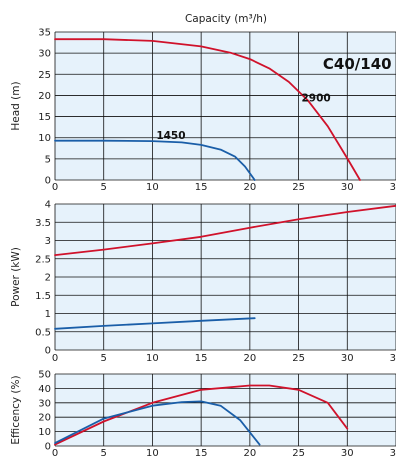 The image size is (396, 459). What do you see at coordinates (44, 33) in the screenshot?
I see `y-tick-label: 35` at bounding box center [44, 33].